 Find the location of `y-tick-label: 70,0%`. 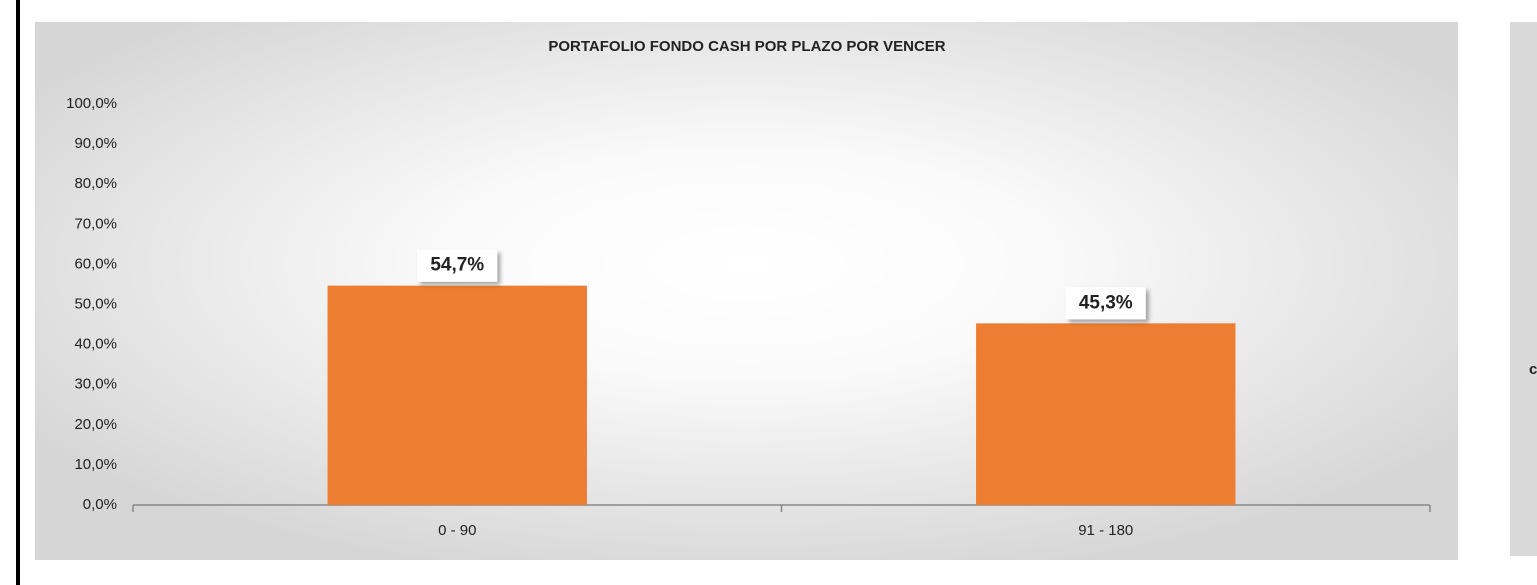

y-tick-label: 70,0% is located at coordinates (95, 223).